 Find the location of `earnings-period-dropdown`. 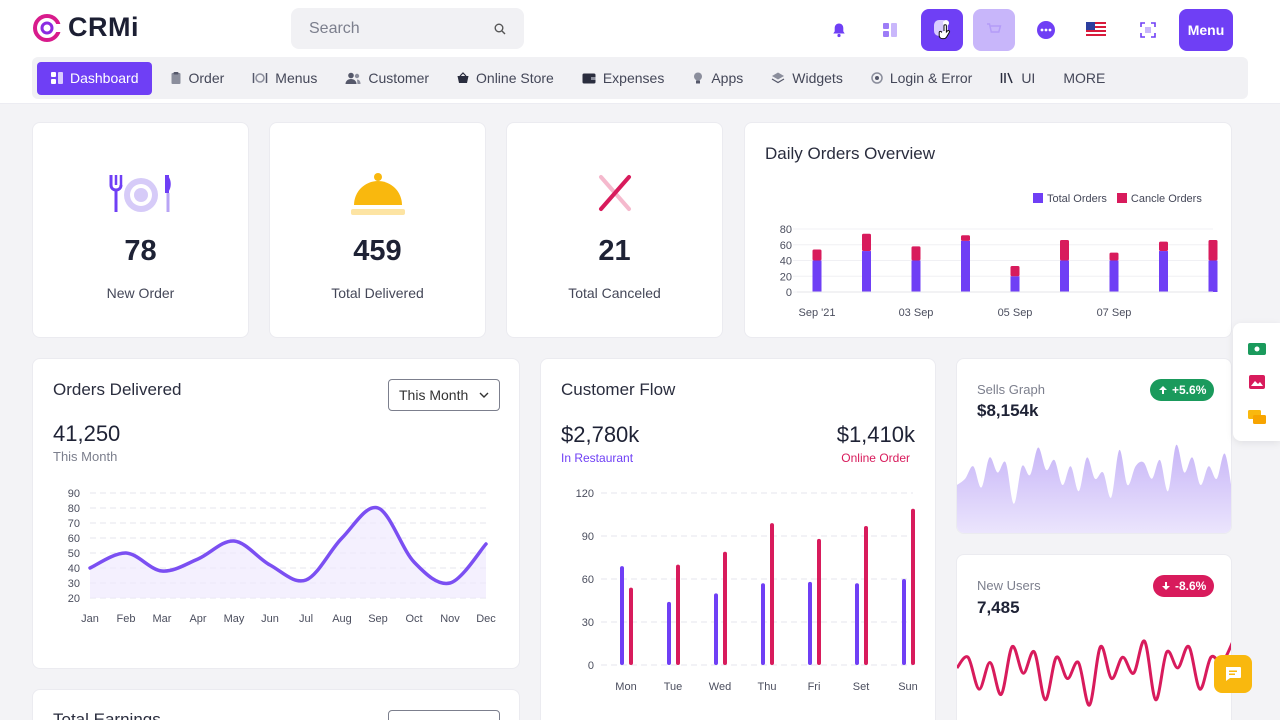

earnings-period-dropdown is located at coordinates (444, 715).